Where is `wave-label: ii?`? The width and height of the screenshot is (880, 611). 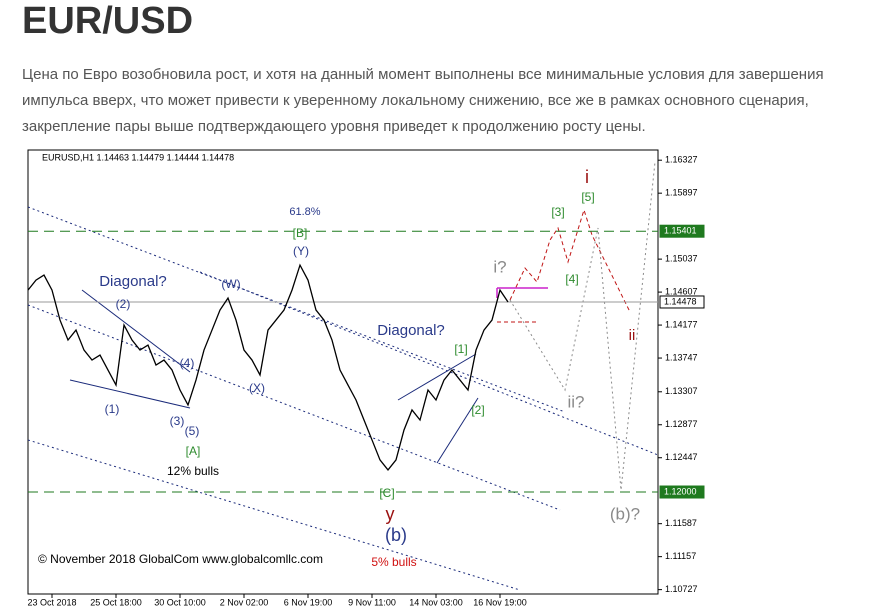 wave-label: ii? is located at coordinates (575, 401).